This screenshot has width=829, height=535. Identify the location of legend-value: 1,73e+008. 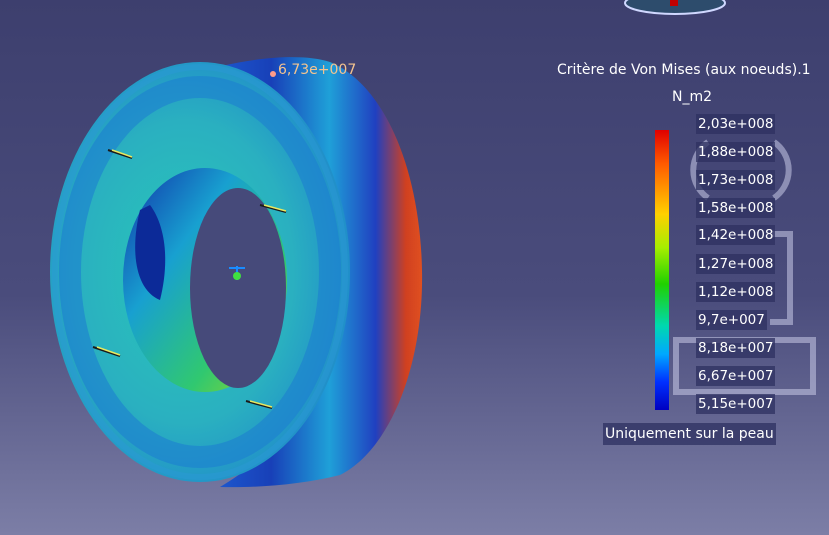
(736, 180).